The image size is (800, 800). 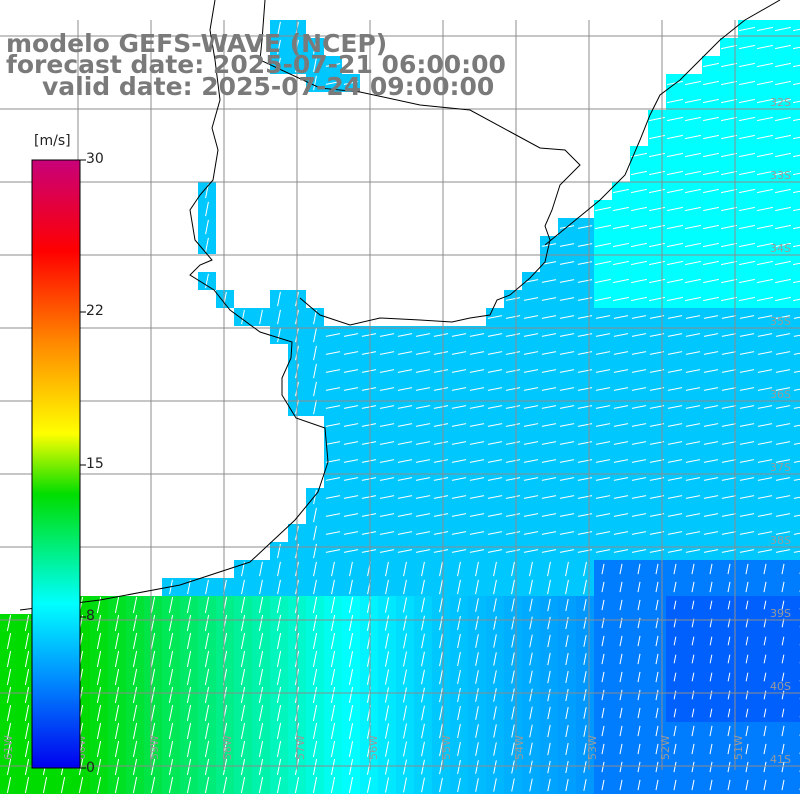 I want to click on latitude-labels: 32S 33S 34S 35S 36S 37S 38S 39S 40S 41S, so click(x=780, y=431).